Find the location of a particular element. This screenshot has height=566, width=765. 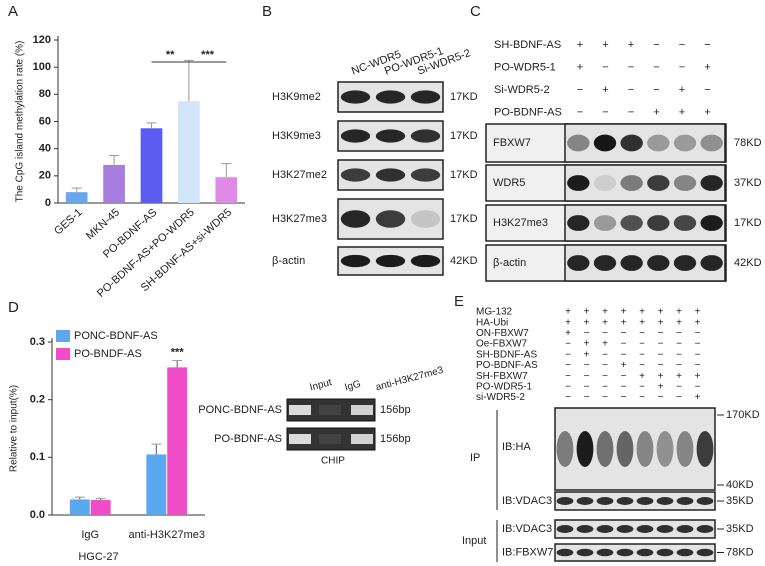

size-label: 42KD is located at coordinates (748, 263).